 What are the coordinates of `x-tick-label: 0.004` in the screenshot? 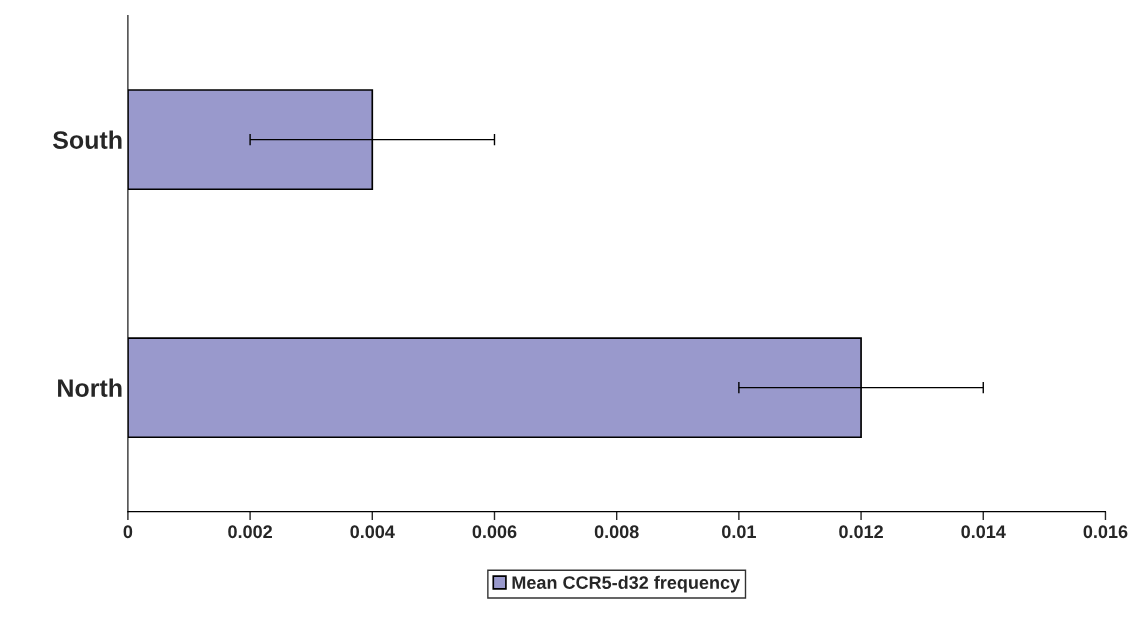 It's located at (372, 532).